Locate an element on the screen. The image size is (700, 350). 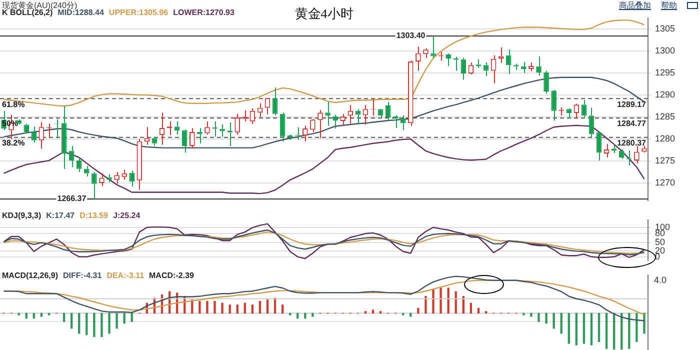
y-tick-label: 1280 is located at coordinates (665, 138).